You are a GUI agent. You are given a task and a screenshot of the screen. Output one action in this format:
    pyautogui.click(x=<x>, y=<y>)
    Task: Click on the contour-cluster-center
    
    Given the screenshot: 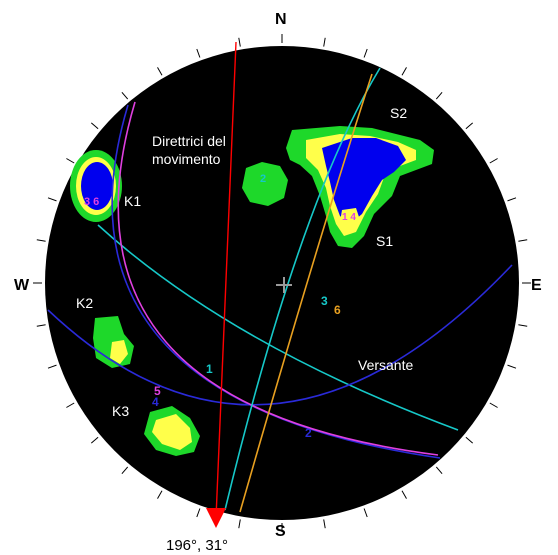 What is the action you would take?
    pyautogui.click(x=265, y=184)
    